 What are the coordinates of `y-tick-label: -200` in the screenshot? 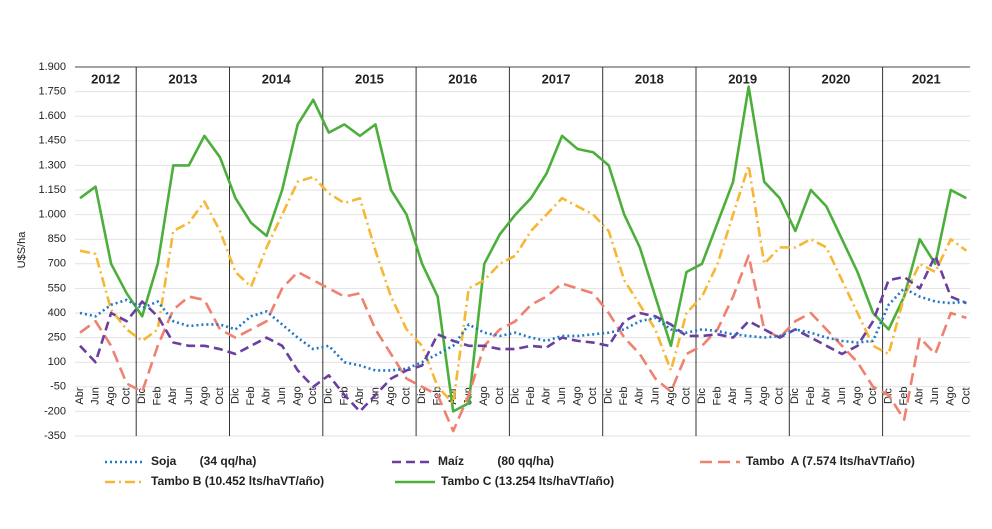 It's located at (55, 411).